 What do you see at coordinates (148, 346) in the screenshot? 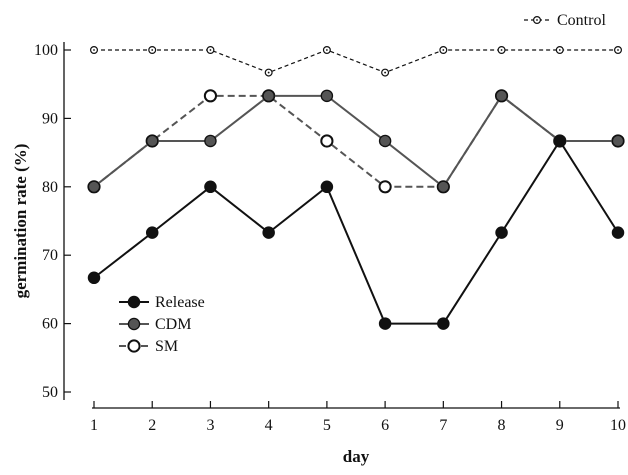
I see `legend-item-sm: SM` at bounding box center [148, 346].